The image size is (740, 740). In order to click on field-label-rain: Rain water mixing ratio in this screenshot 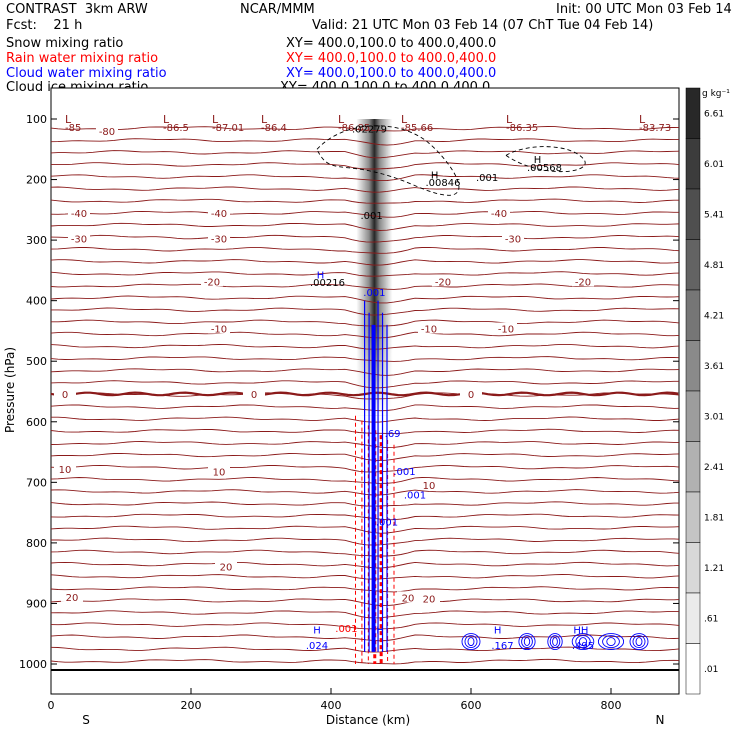, I will do `click(82, 58)`.